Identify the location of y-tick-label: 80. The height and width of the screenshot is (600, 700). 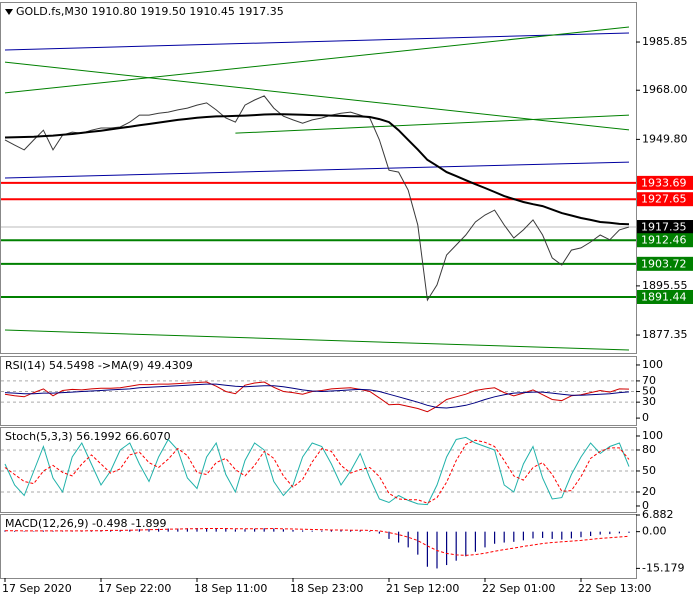
(649, 449).